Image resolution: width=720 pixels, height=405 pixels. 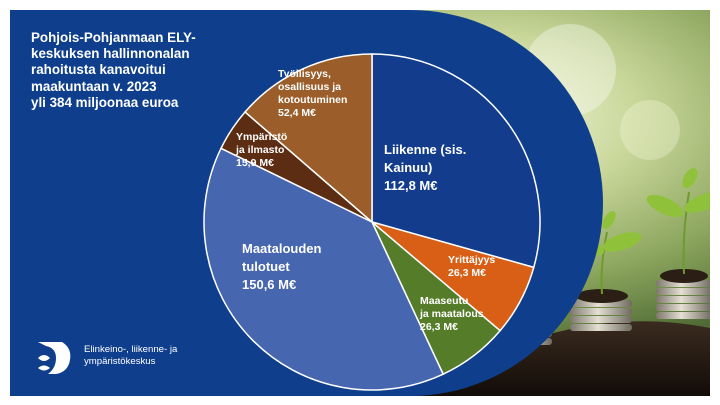 I want to click on title-line: Pohjois-Pohjanmaan ELY-, so click(x=113, y=37).